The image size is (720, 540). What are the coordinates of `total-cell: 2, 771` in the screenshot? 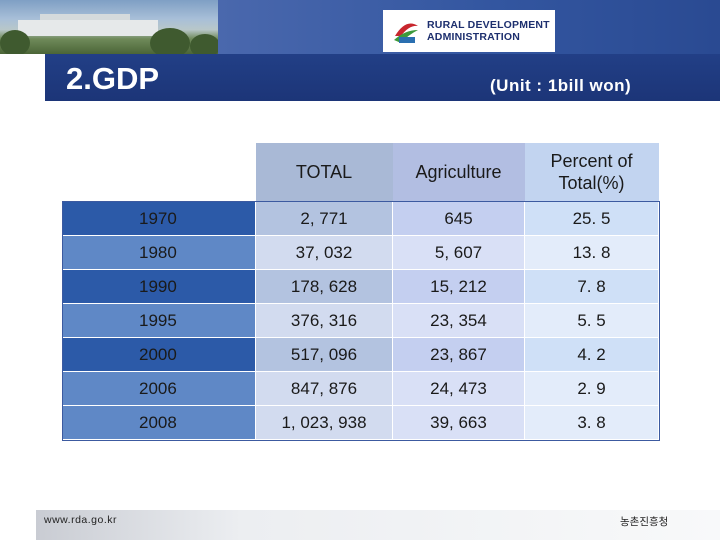 It's located at (324, 218).